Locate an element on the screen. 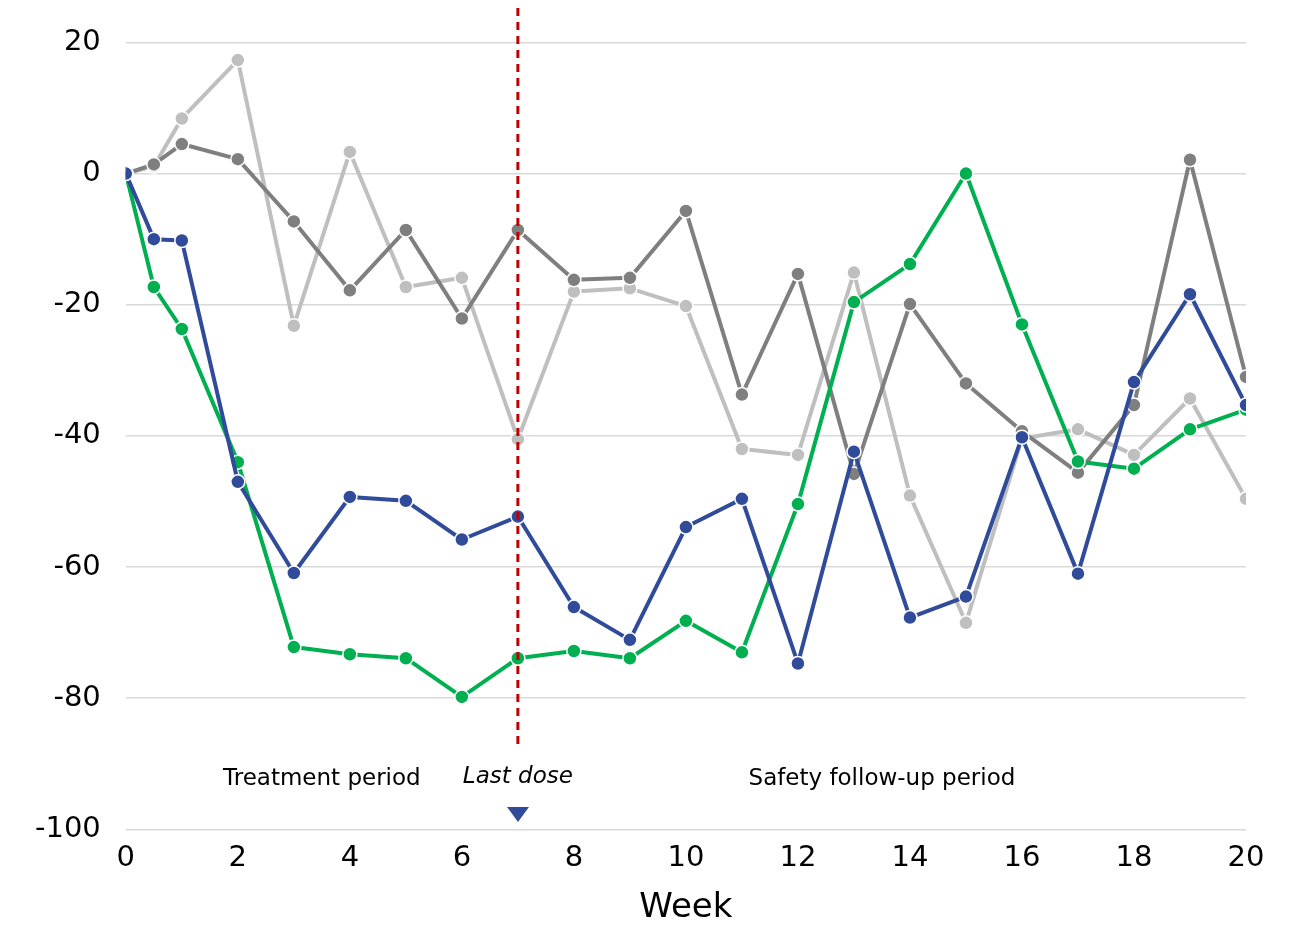 The width and height of the screenshot is (1291, 934). y-tick-label: -20 is located at coordinates (77, 302).